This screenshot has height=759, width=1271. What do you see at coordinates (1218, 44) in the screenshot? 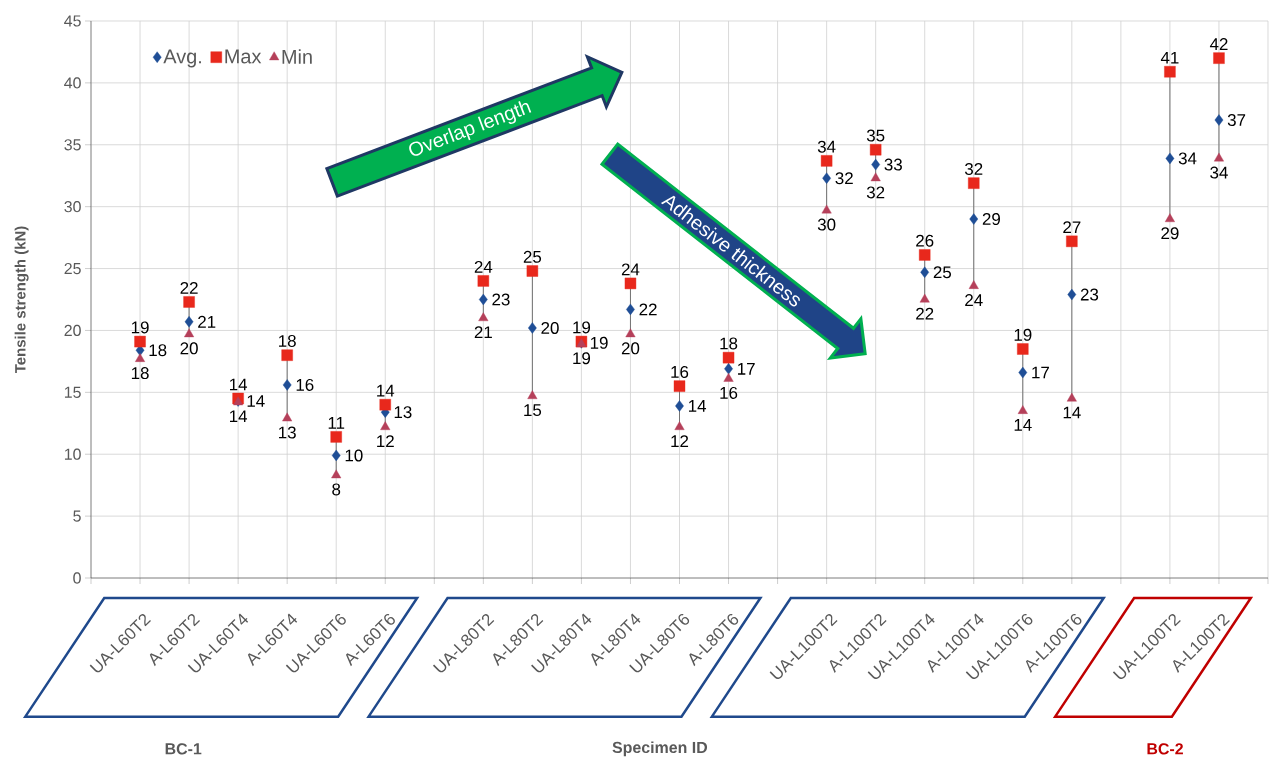
I see `data-label: 42` at bounding box center [1218, 44].